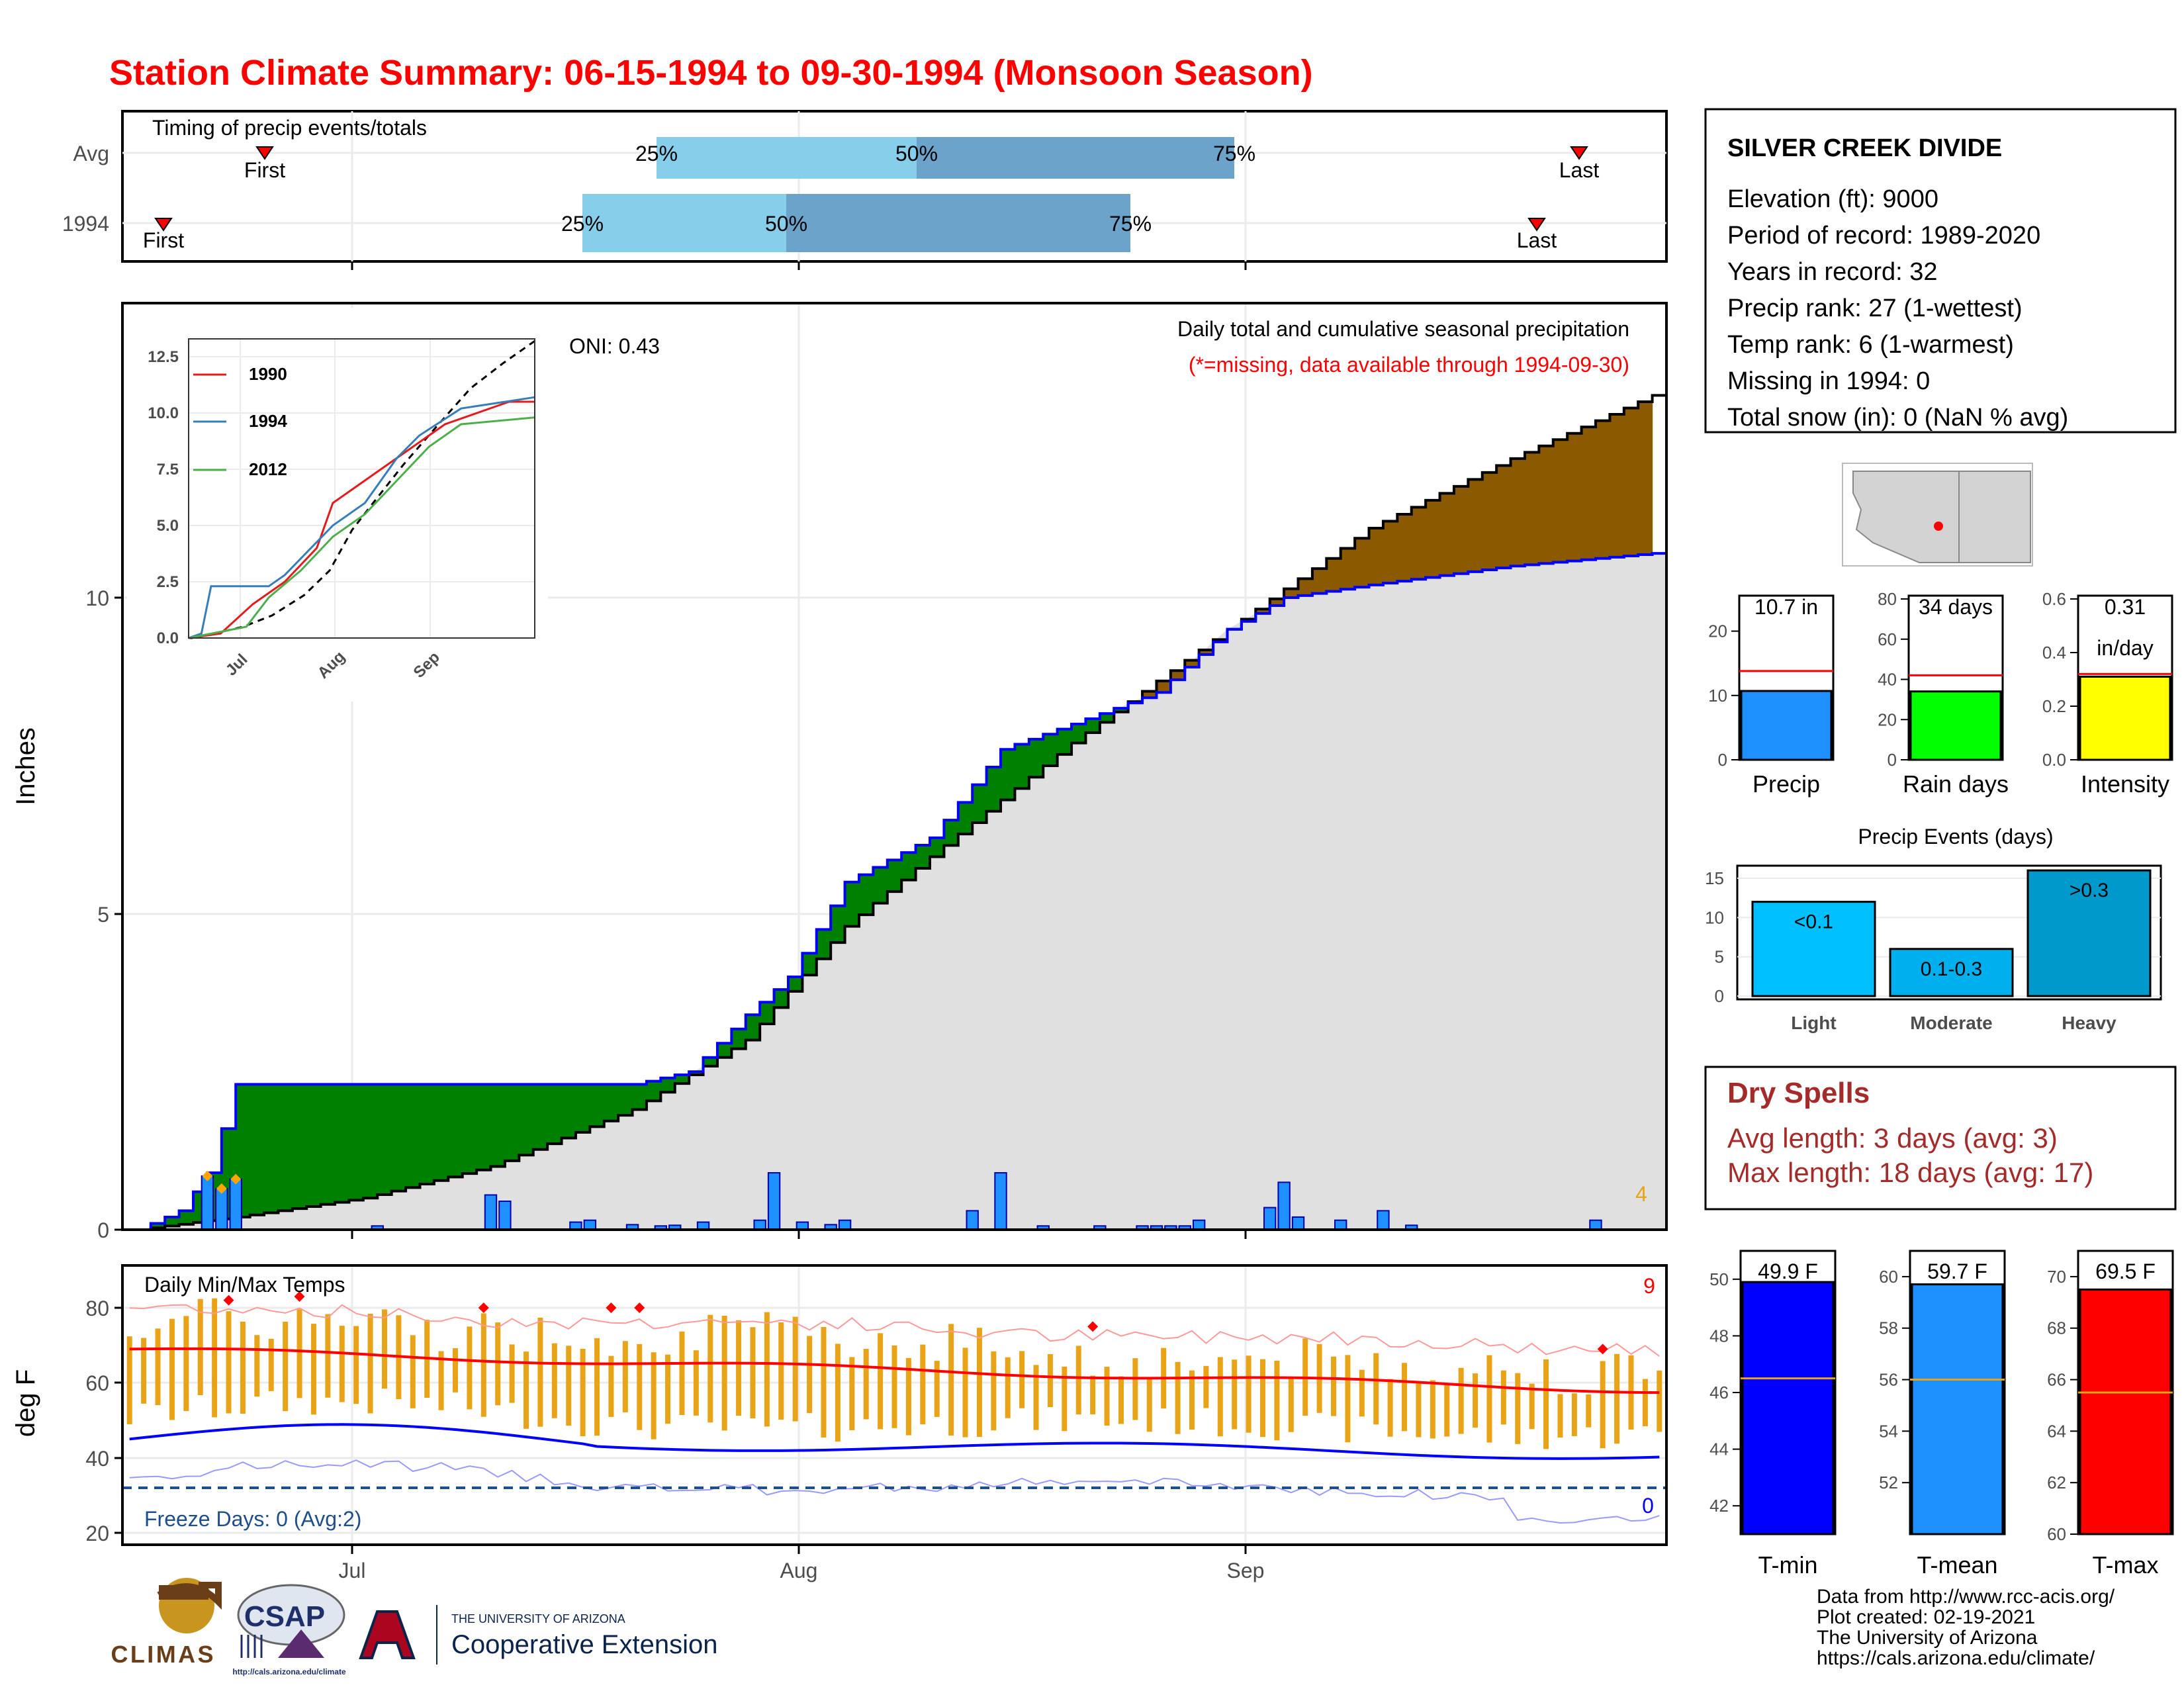 The height and width of the screenshot is (1691, 2184). Describe the element at coordinates (894, 1330) in the screenshot. I see `record-max-line` at that location.